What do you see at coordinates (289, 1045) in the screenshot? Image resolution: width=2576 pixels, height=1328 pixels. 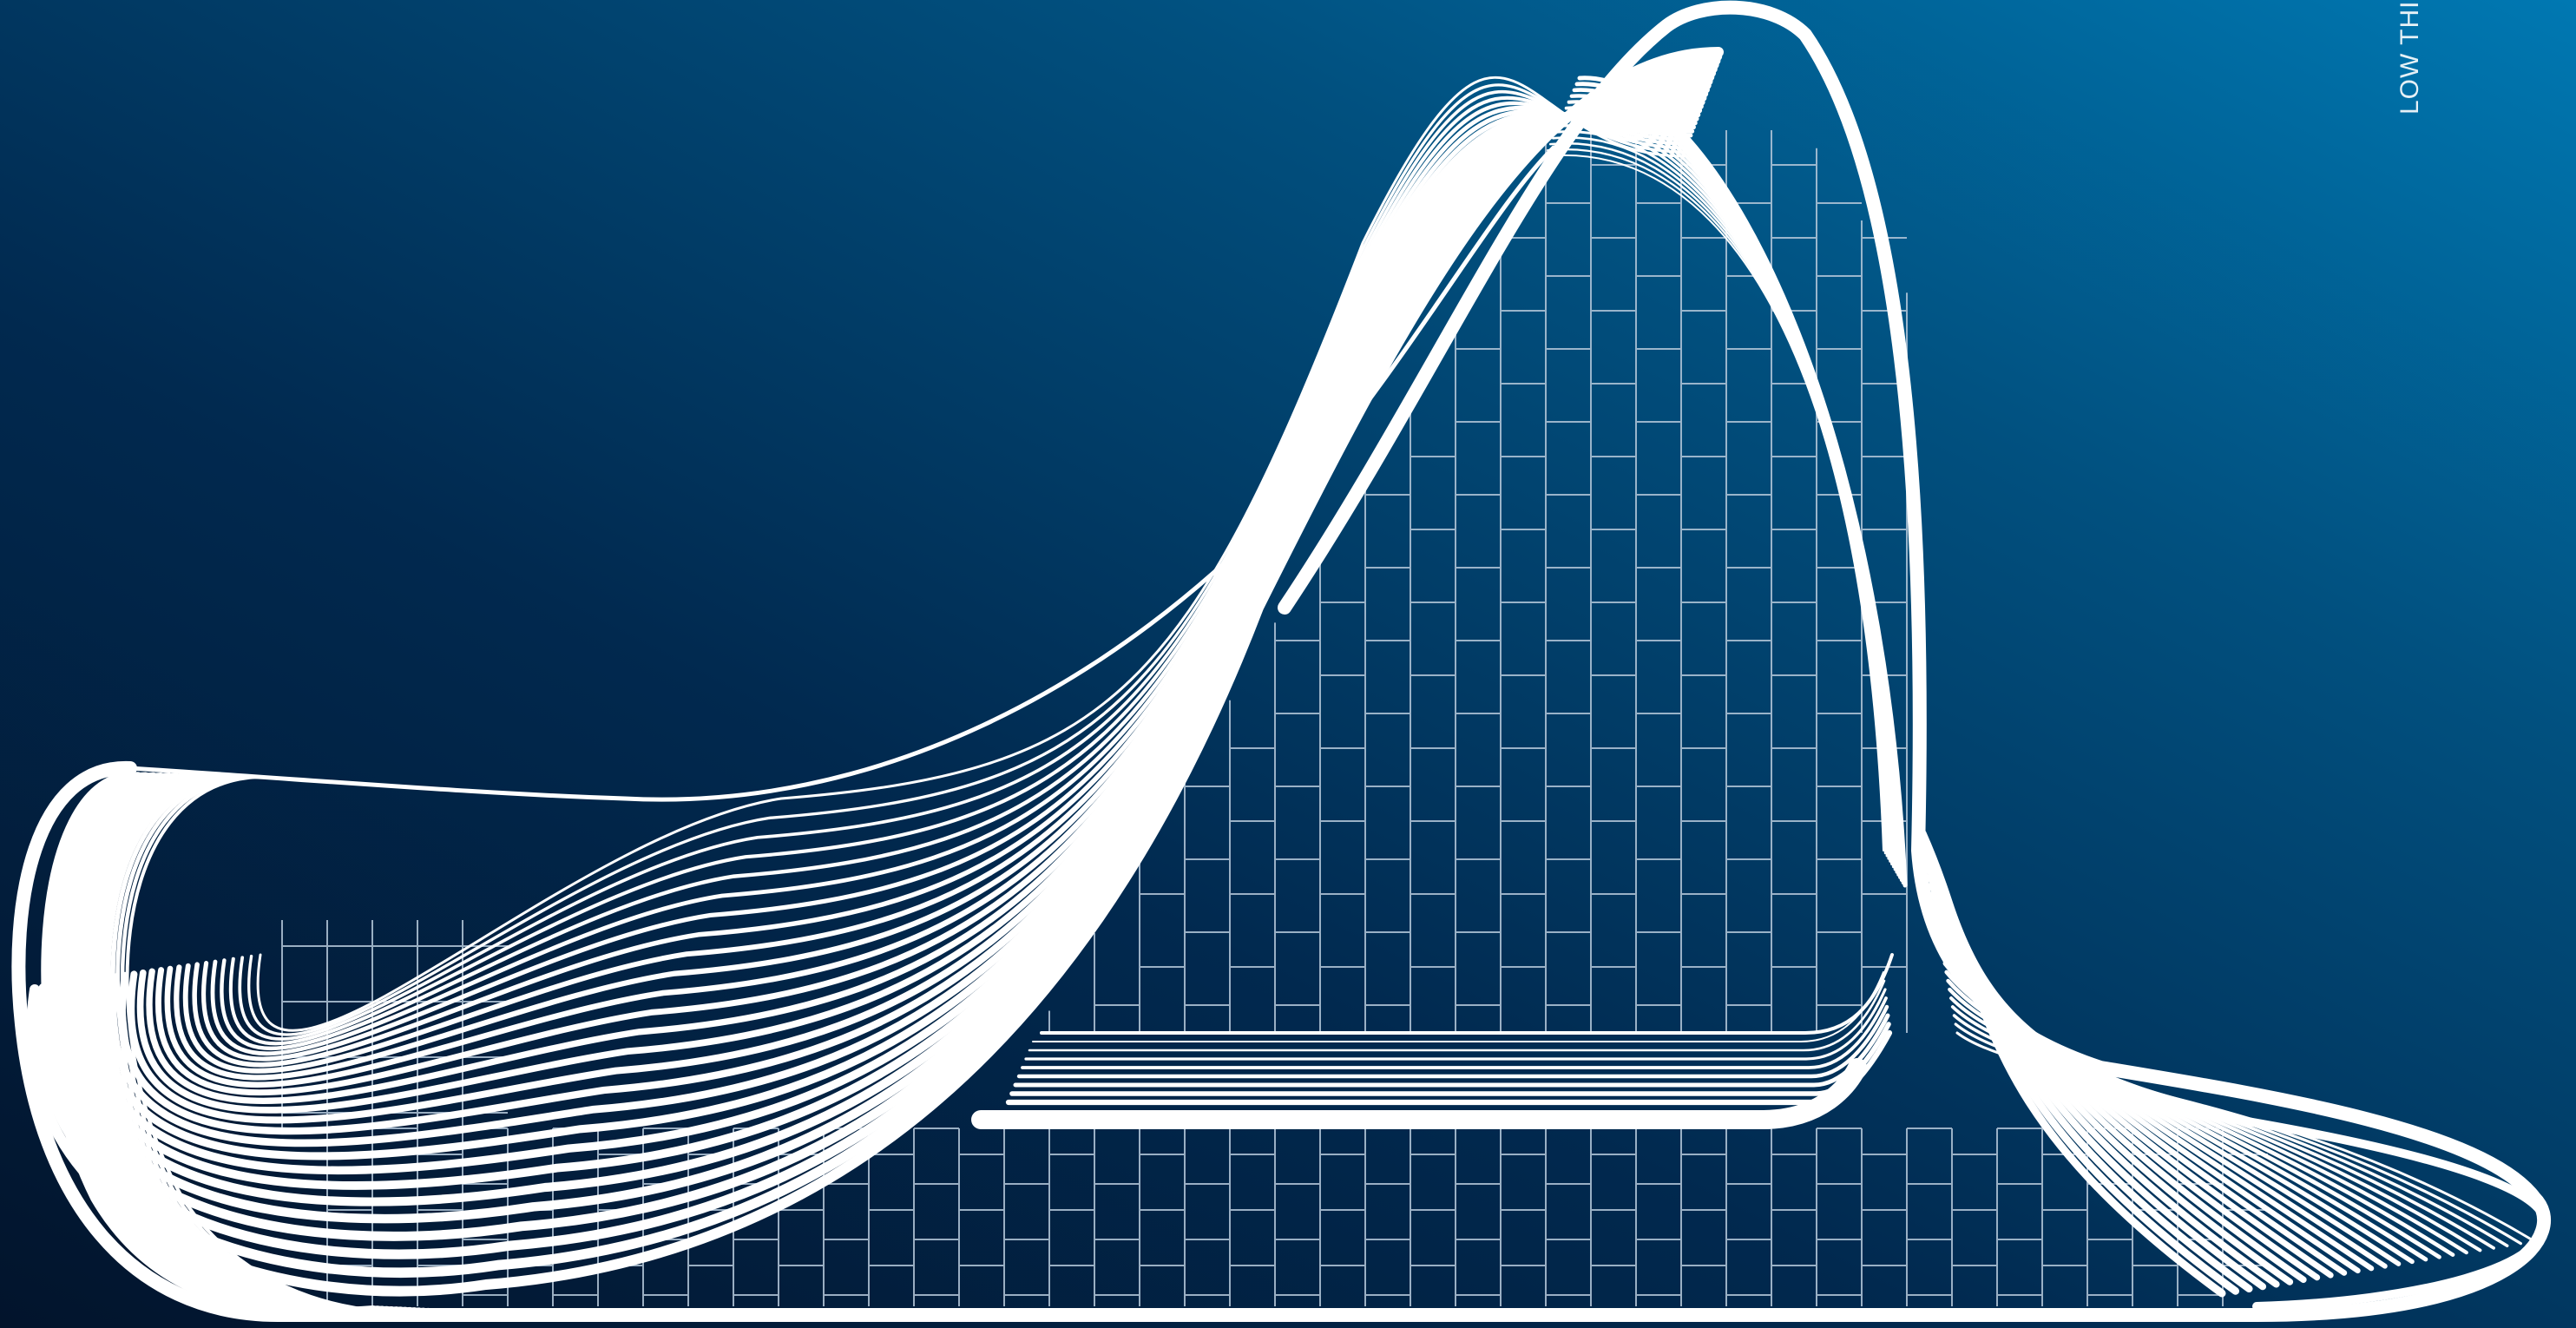 I see `left-curl-line` at bounding box center [289, 1045].